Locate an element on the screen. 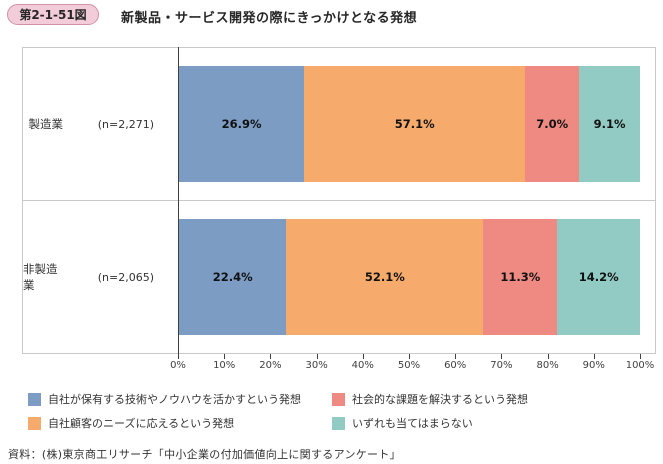 The image size is (663, 464). x-tick-label: 30% is located at coordinates (316, 365).